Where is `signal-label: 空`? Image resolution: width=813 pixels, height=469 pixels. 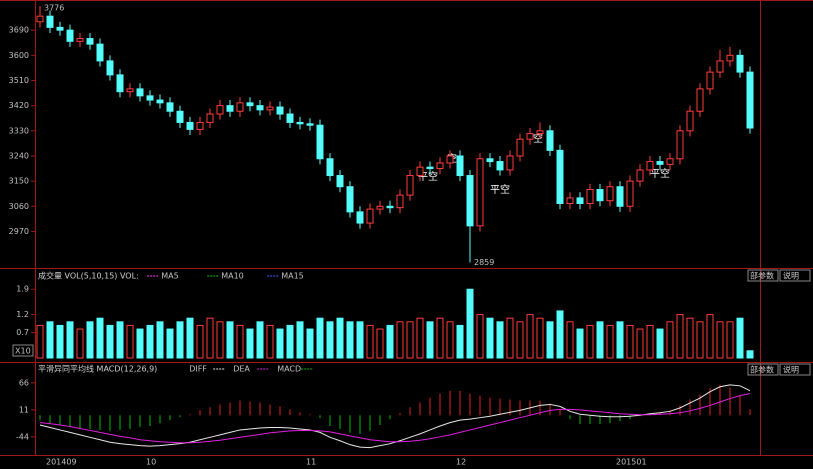 signal-label: 空 is located at coordinates (538, 138).